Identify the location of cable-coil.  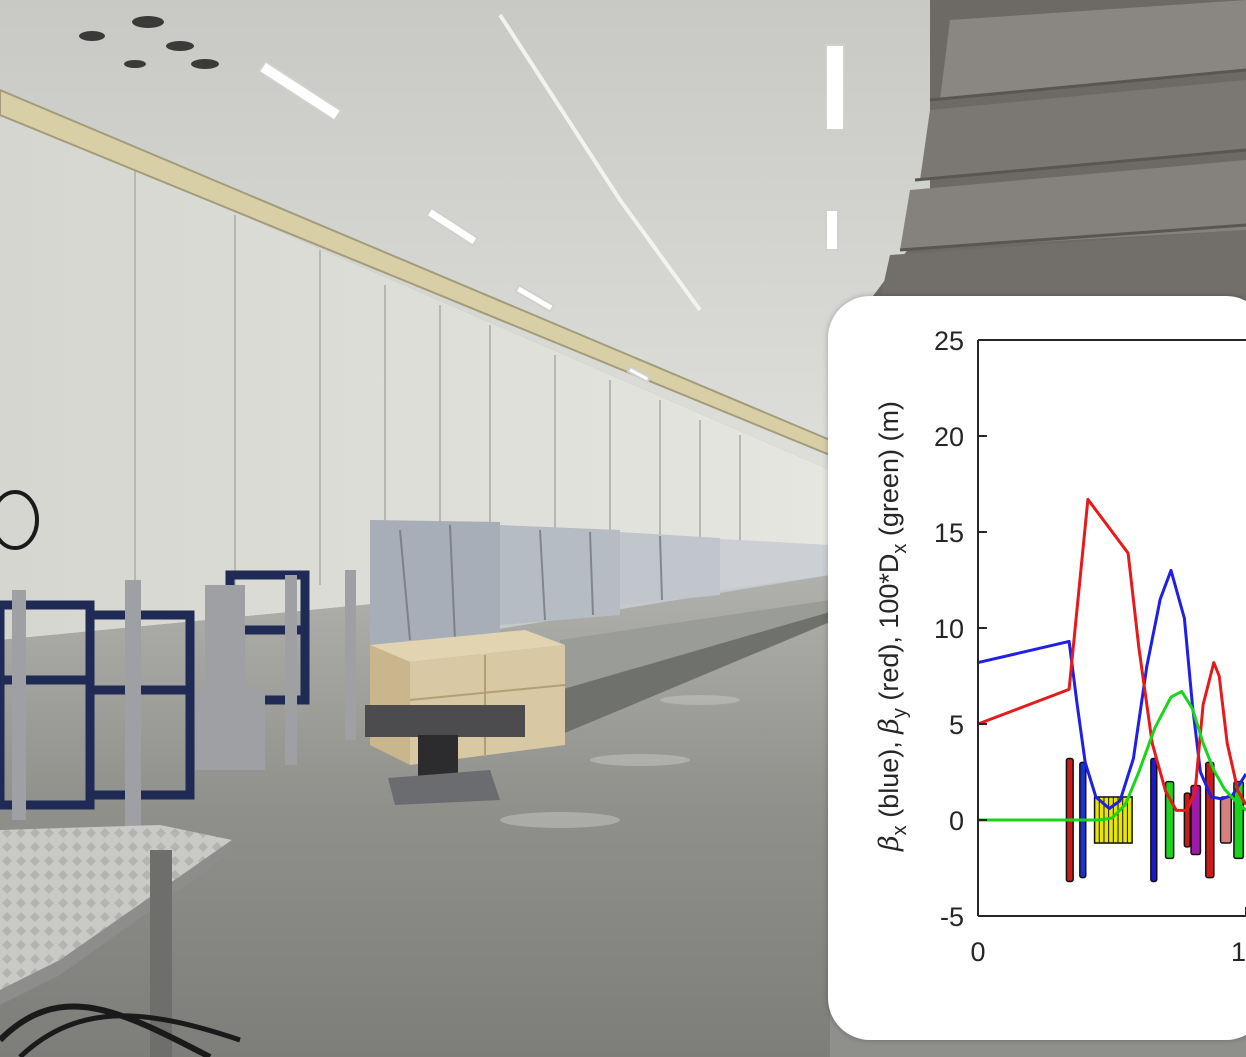
(19, 520).